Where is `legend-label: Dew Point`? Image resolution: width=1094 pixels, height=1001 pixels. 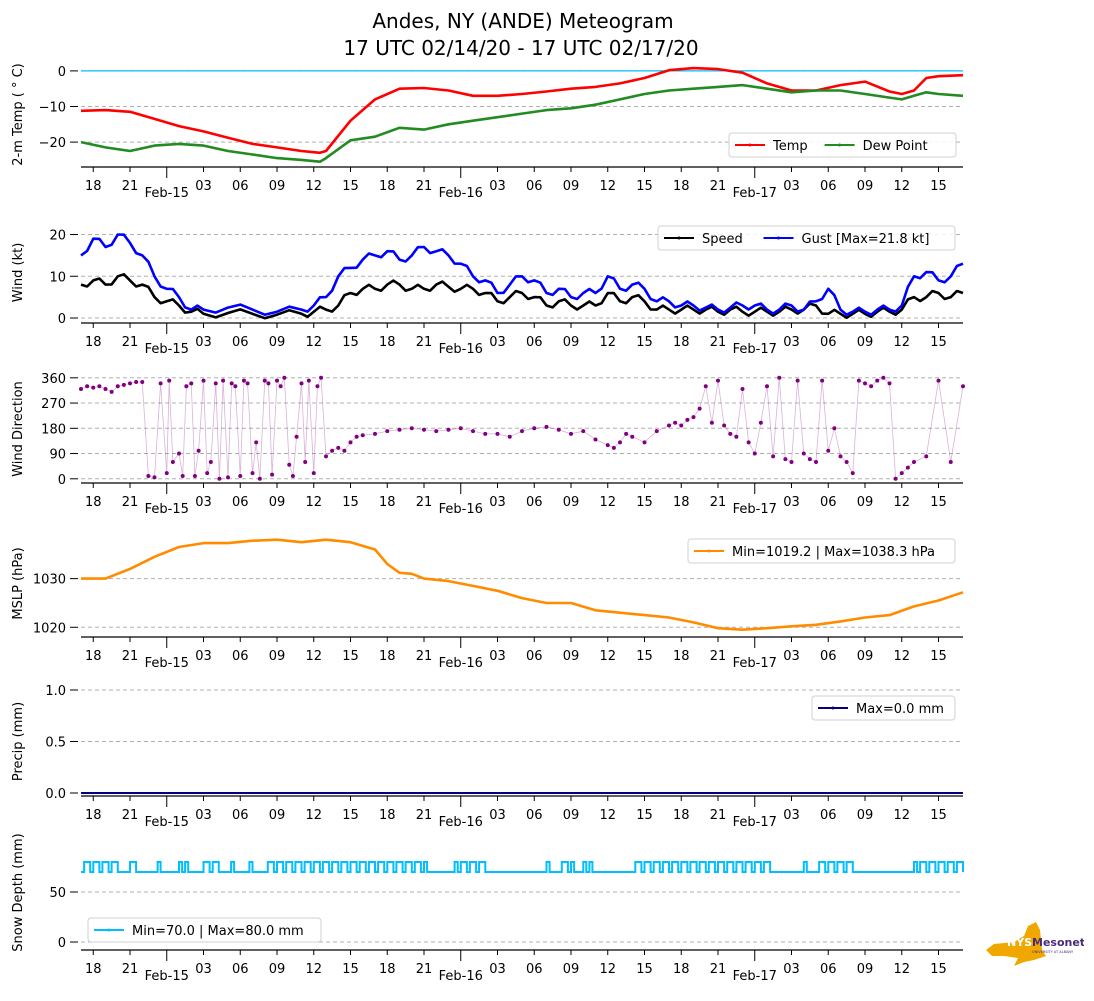 legend-label: Dew Point is located at coordinates (895, 146).